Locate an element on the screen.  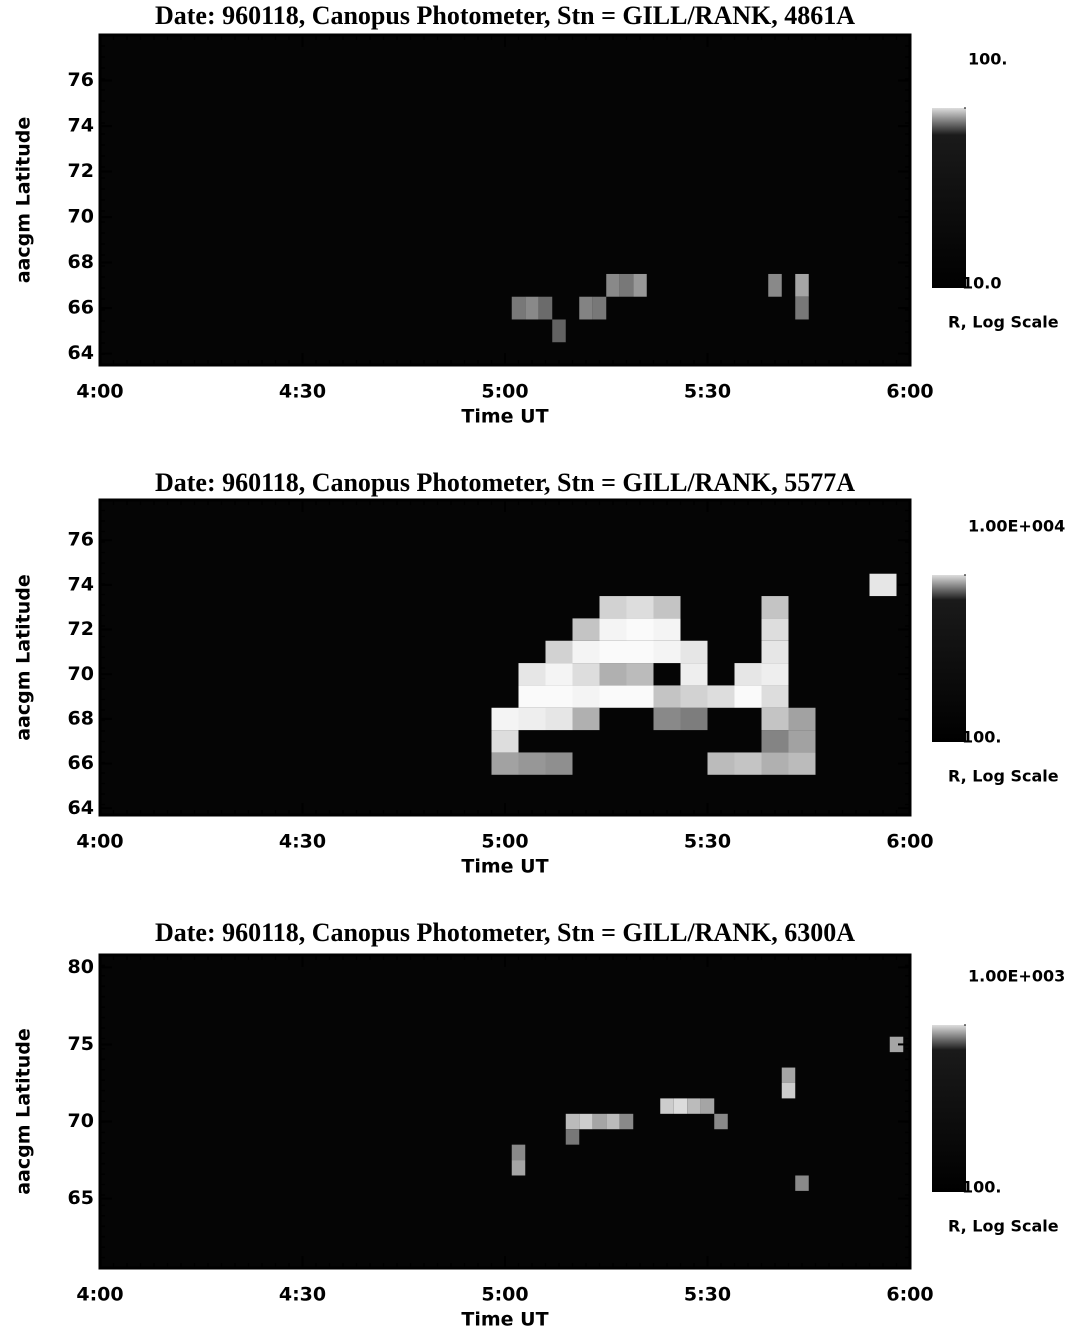
y-tick-label: 64 is located at coordinates (81, 808).